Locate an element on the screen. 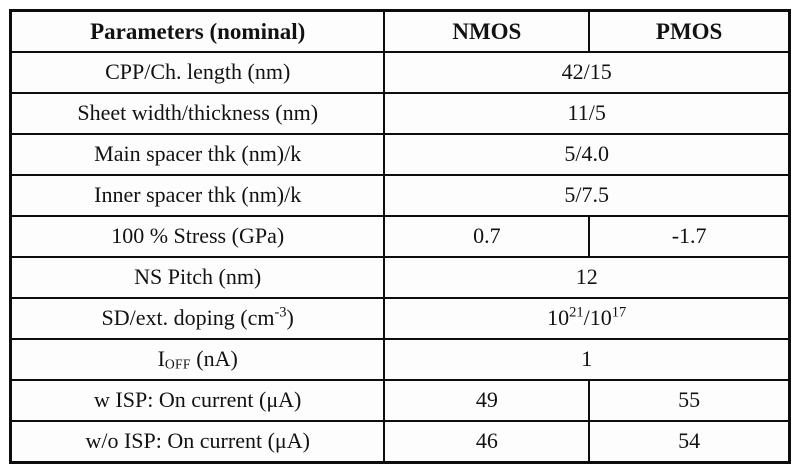  table-row: CPP/Ch. length (nm) 42/15 is located at coordinates (400, 72).